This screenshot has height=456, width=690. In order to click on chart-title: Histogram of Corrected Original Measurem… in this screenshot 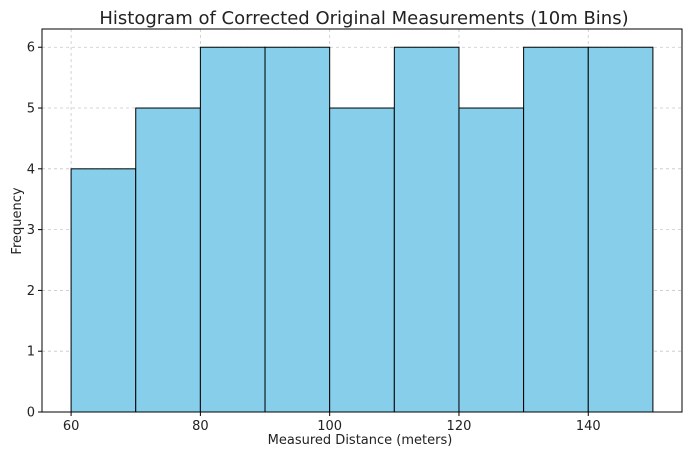, I will do `click(363, 18)`.